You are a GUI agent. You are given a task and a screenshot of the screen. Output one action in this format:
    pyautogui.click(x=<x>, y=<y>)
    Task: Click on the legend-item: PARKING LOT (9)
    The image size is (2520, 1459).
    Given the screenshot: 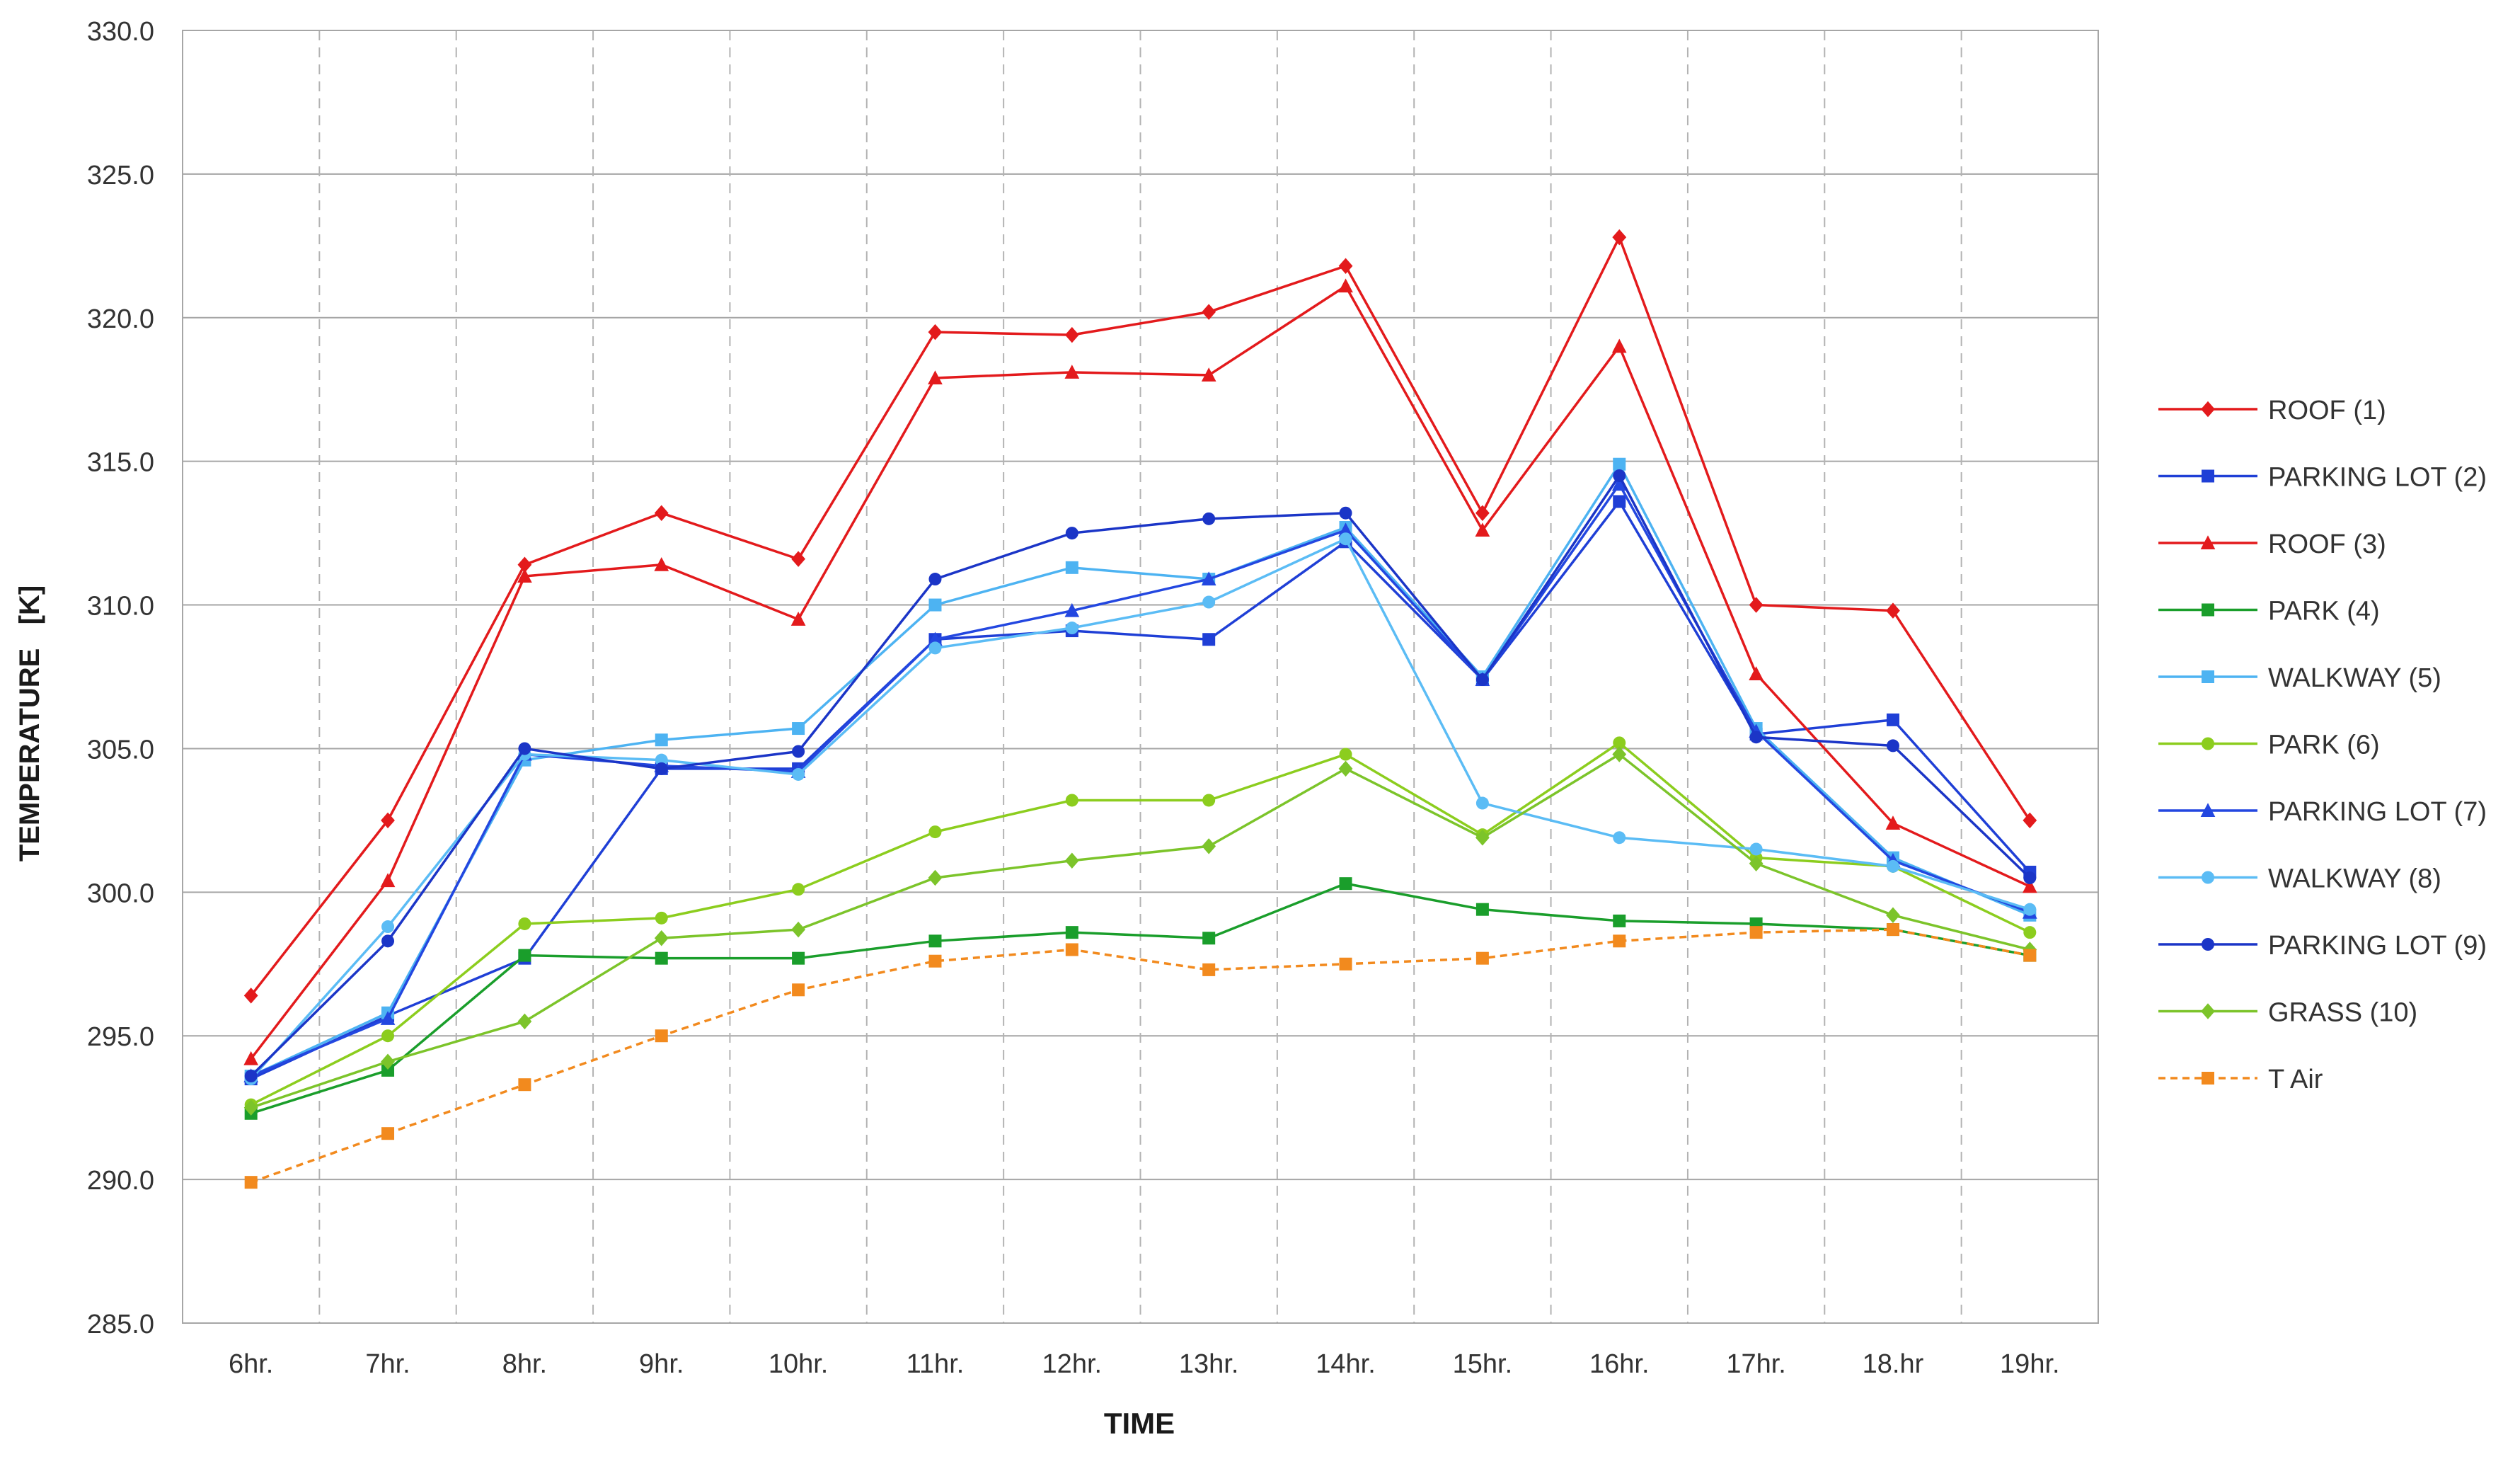 What is the action you would take?
    pyautogui.click(x=2323, y=946)
    